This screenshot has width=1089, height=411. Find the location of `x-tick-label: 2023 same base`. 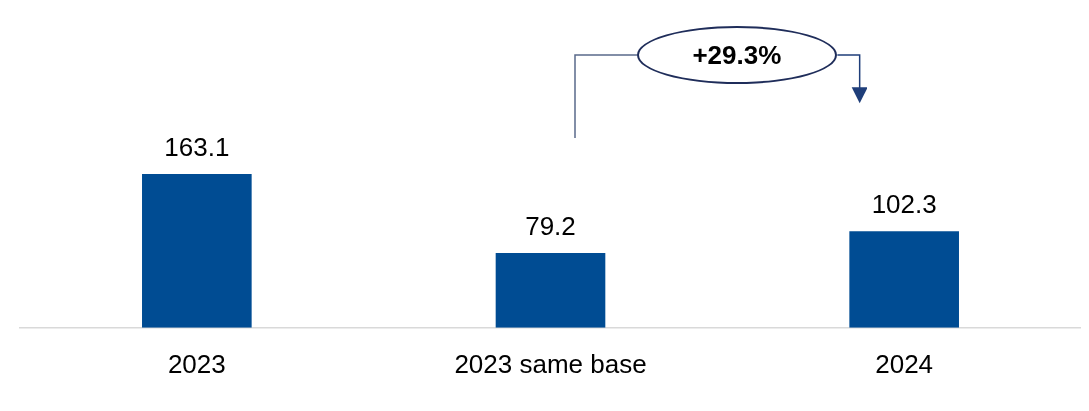

x-tick-label: 2023 same base is located at coordinates (550, 363).